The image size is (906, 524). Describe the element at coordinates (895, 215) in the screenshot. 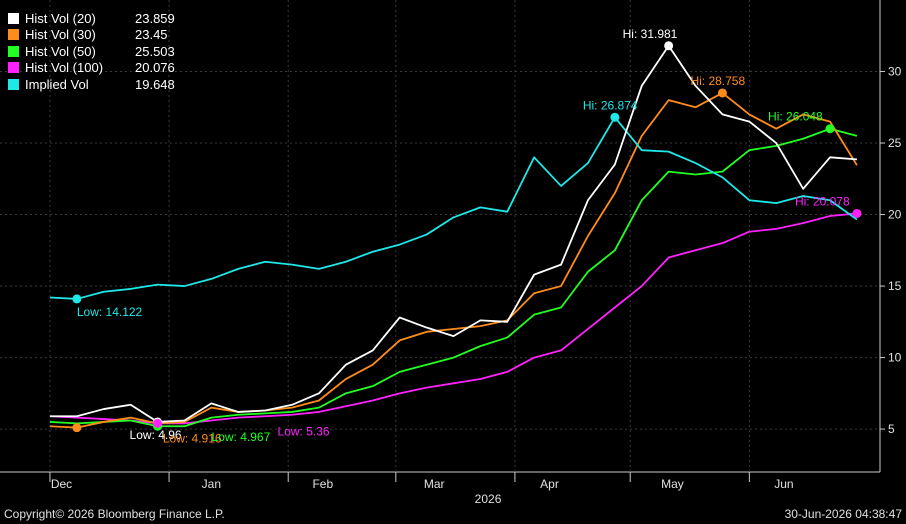

I see `y-tick-label: 20` at that location.